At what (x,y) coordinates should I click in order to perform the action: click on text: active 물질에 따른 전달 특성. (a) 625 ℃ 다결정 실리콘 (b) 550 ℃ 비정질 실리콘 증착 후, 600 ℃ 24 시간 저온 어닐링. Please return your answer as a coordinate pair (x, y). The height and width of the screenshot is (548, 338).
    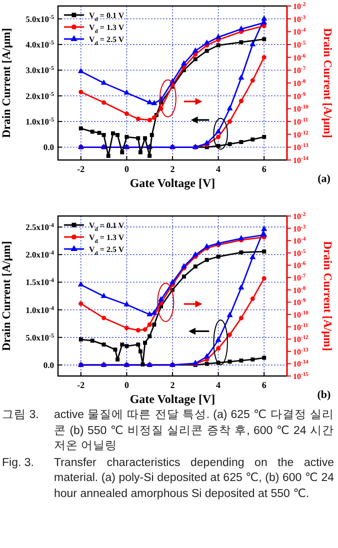
    Looking at the image, I should click on (194, 431).